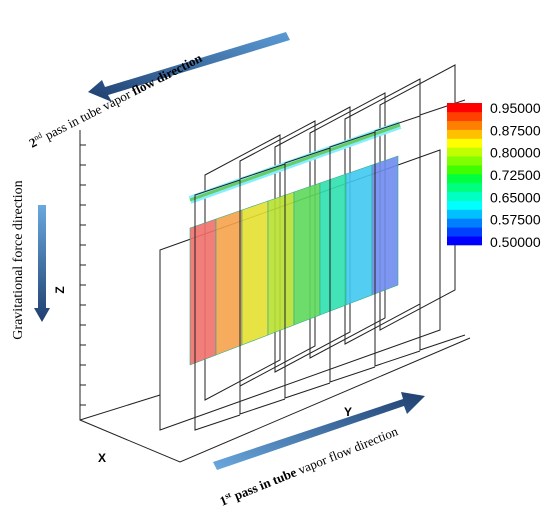  What do you see at coordinates (515, 197) in the screenshot?
I see `legend-label: 0.65000` at bounding box center [515, 197].